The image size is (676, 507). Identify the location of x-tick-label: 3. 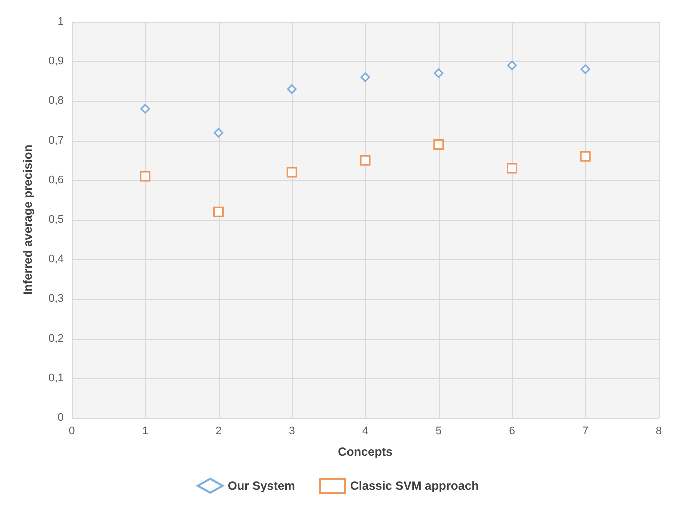
(292, 432).